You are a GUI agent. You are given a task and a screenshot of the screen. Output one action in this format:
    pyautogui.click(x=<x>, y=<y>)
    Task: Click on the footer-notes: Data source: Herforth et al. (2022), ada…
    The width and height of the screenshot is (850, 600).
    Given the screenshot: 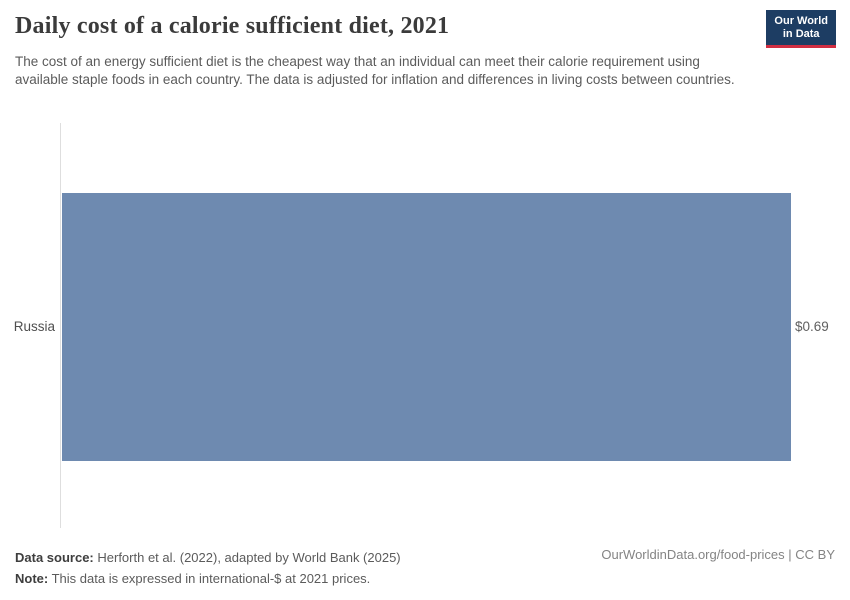 What is the action you would take?
    pyautogui.click(x=208, y=568)
    